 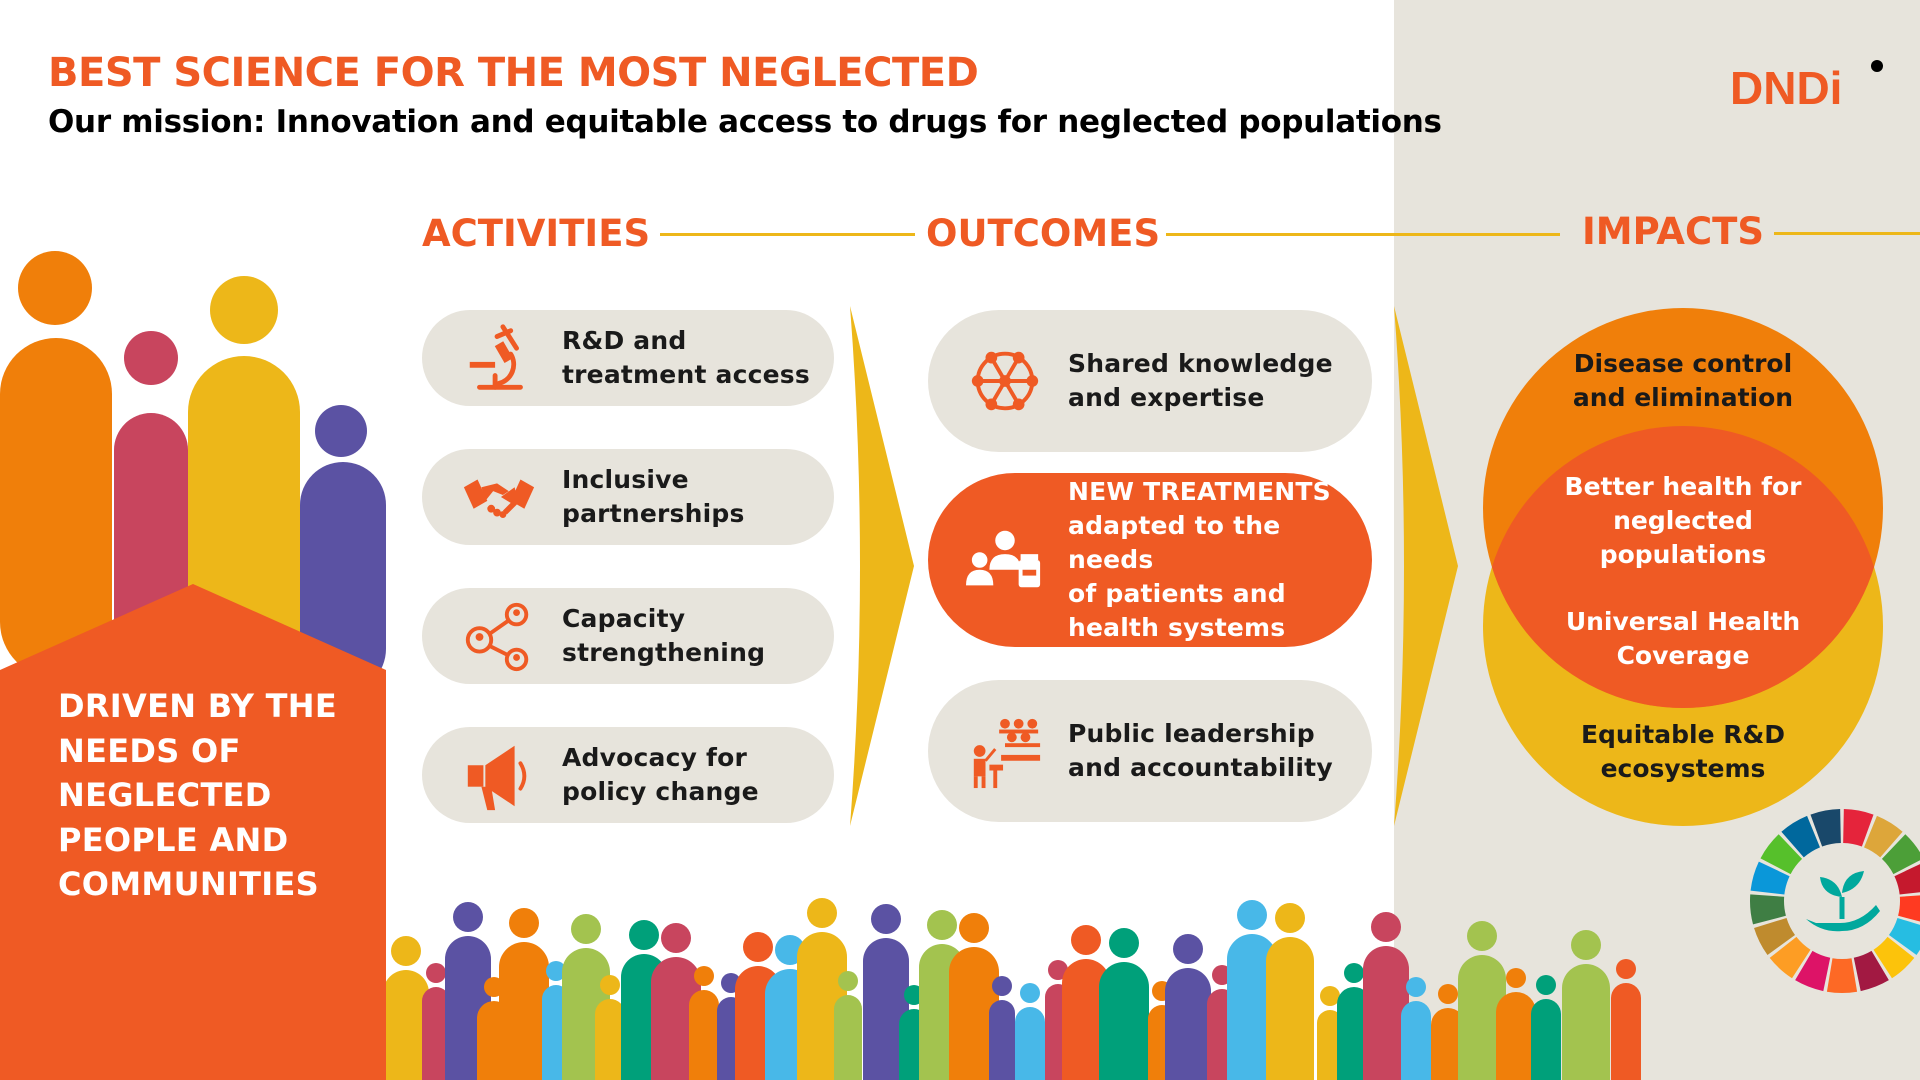 I want to click on driven-by-needs-panel, so click(x=193, y=832).